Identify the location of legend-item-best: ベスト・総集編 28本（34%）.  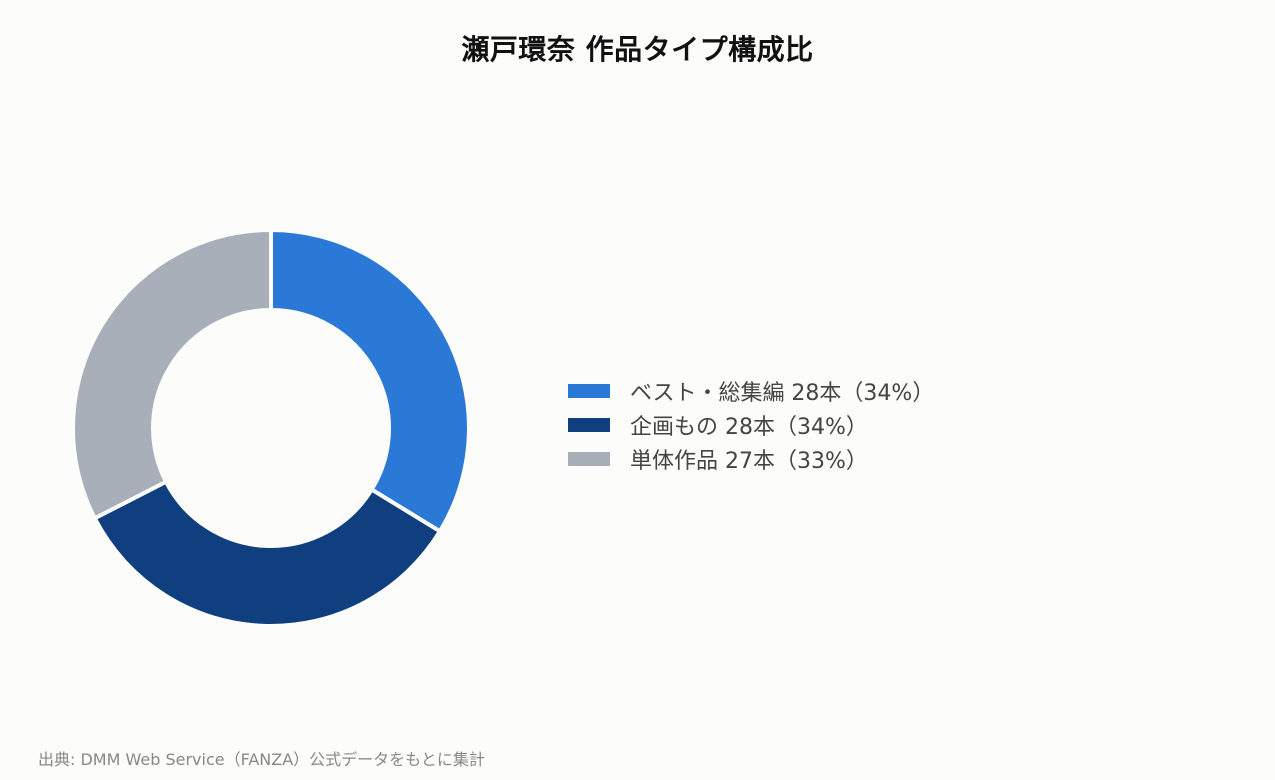
(751, 391).